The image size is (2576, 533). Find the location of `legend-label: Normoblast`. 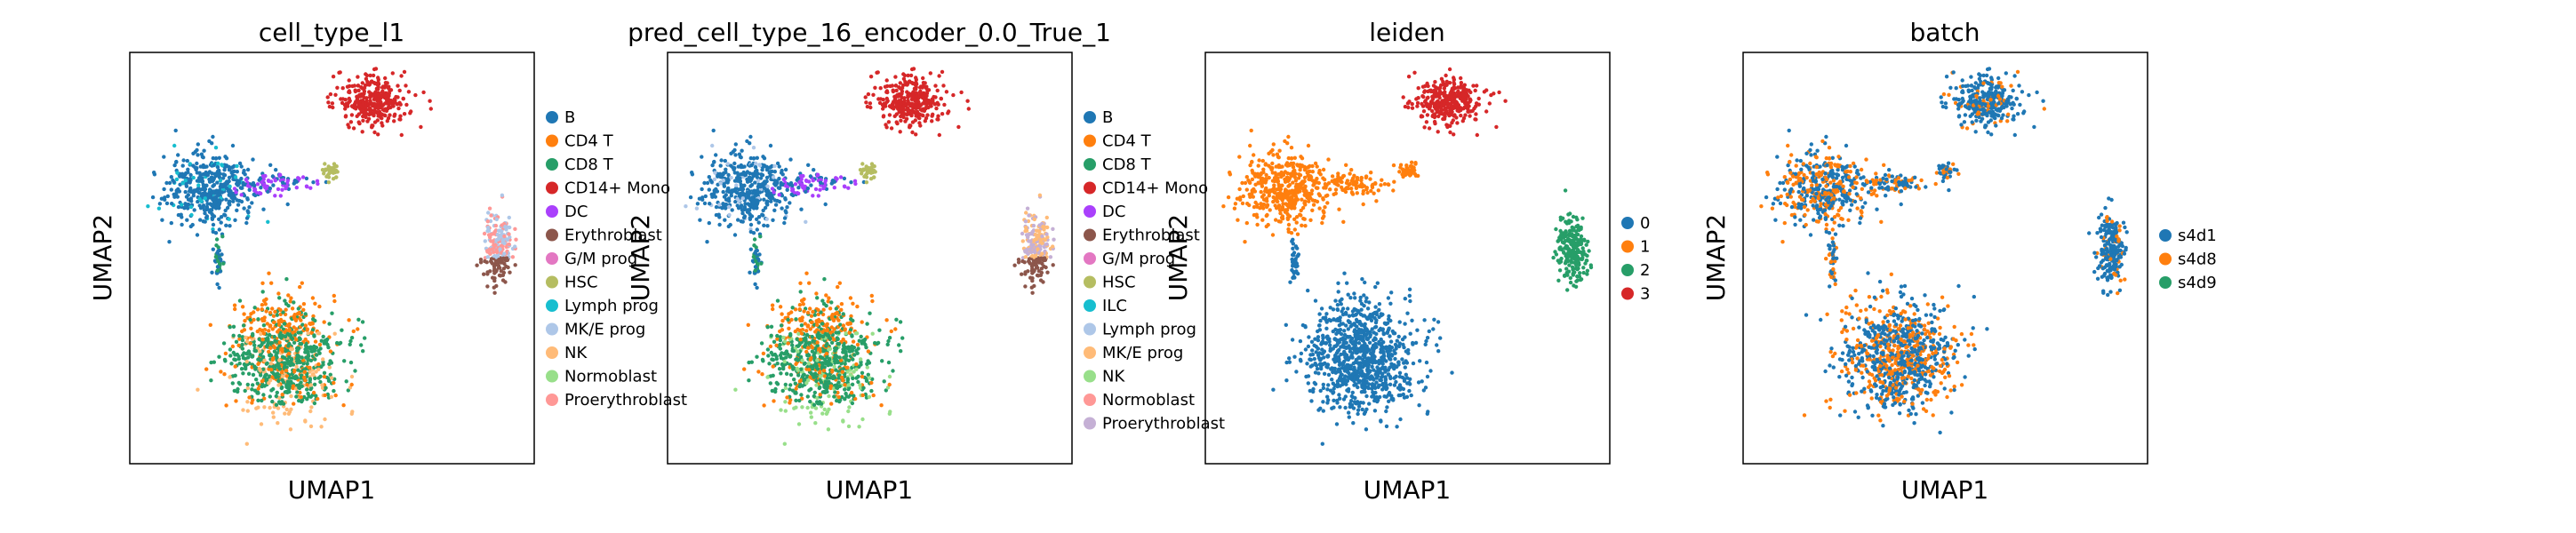

legend-label: Normoblast is located at coordinates (1148, 400).